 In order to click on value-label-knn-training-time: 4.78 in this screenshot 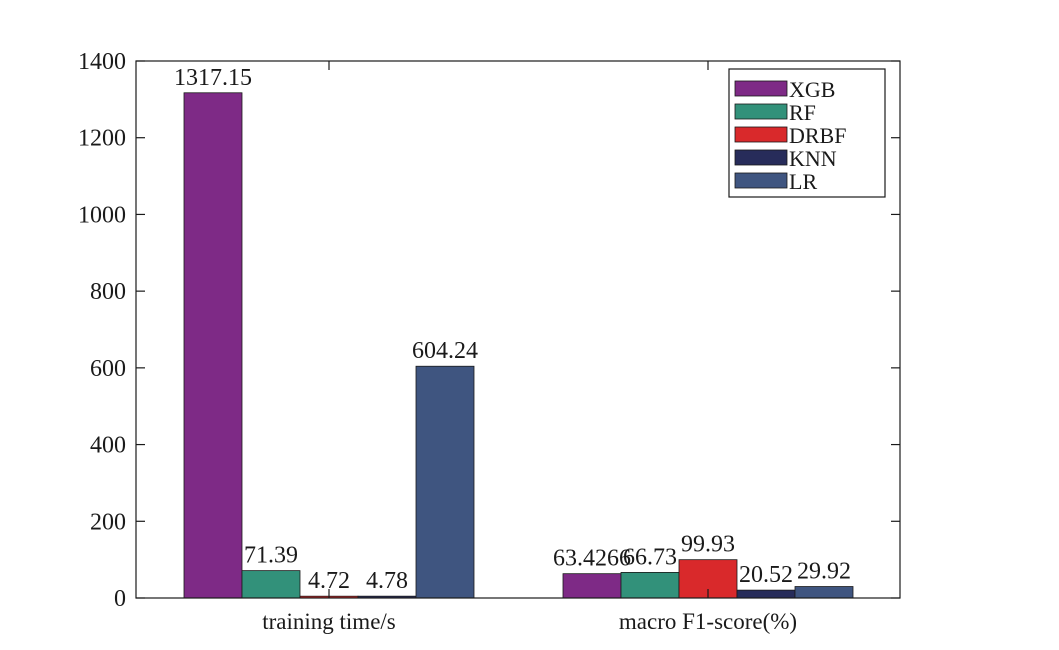, I will do `click(387, 581)`.